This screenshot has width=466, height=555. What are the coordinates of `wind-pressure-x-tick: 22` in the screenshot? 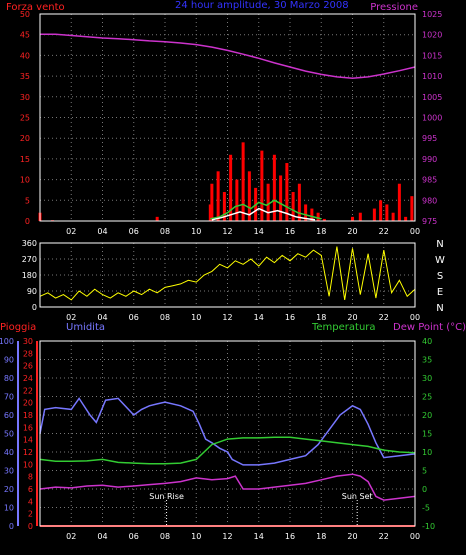 It's located at (384, 231).